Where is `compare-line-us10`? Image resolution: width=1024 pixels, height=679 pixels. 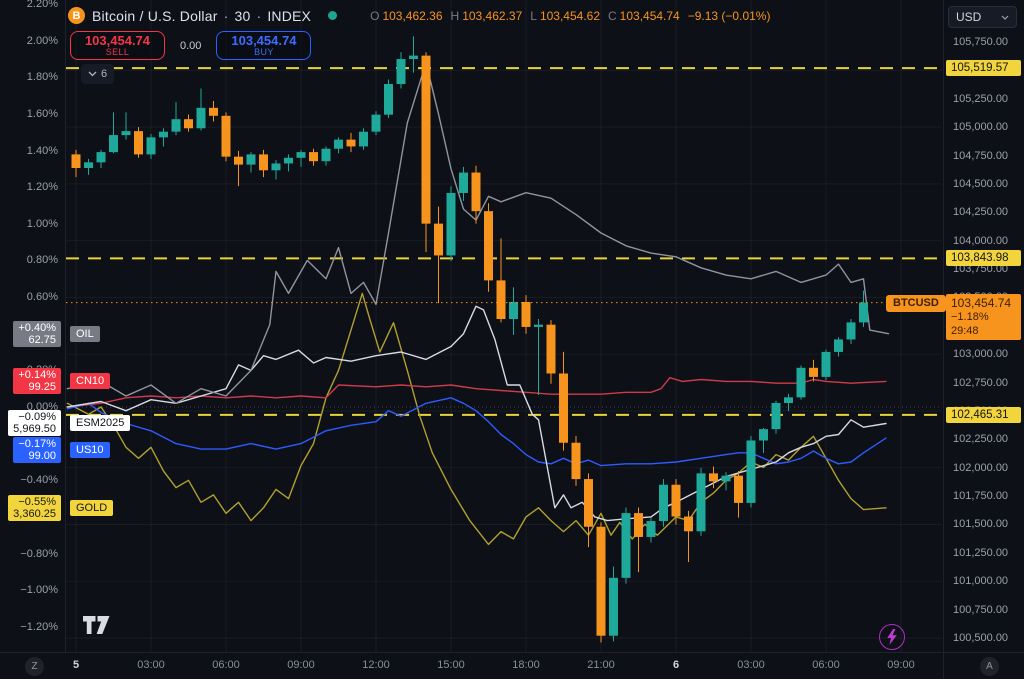
compare-line-us10 is located at coordinates (476, 432).